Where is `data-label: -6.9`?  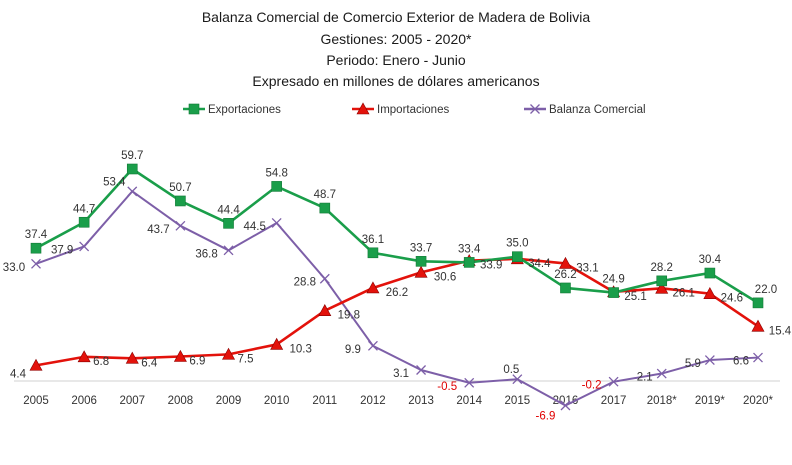
data-label: -6.9 is located at coordinates (546, 417).